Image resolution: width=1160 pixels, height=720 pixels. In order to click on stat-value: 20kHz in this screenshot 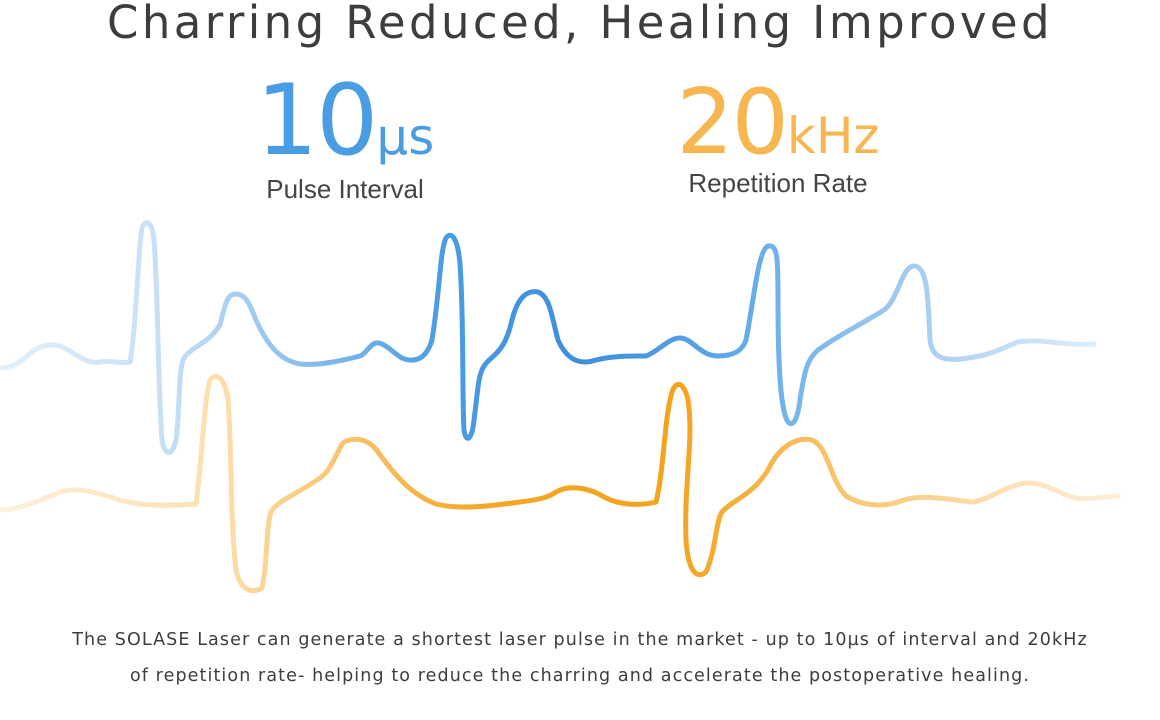, I will do `click(778, 123)`.